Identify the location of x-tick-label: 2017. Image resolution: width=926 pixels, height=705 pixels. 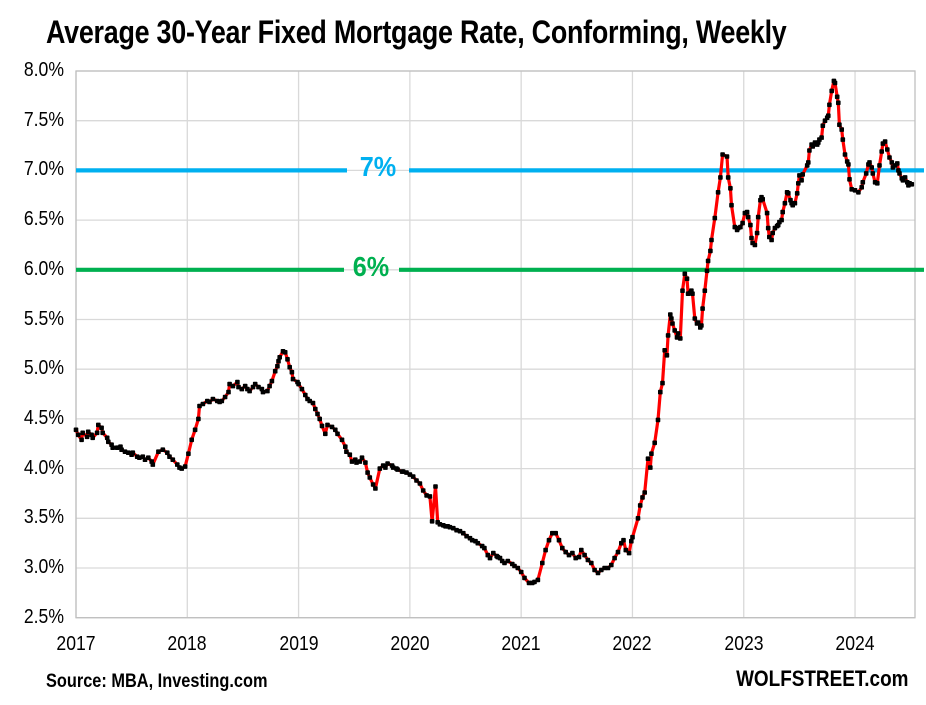
(76, 644).